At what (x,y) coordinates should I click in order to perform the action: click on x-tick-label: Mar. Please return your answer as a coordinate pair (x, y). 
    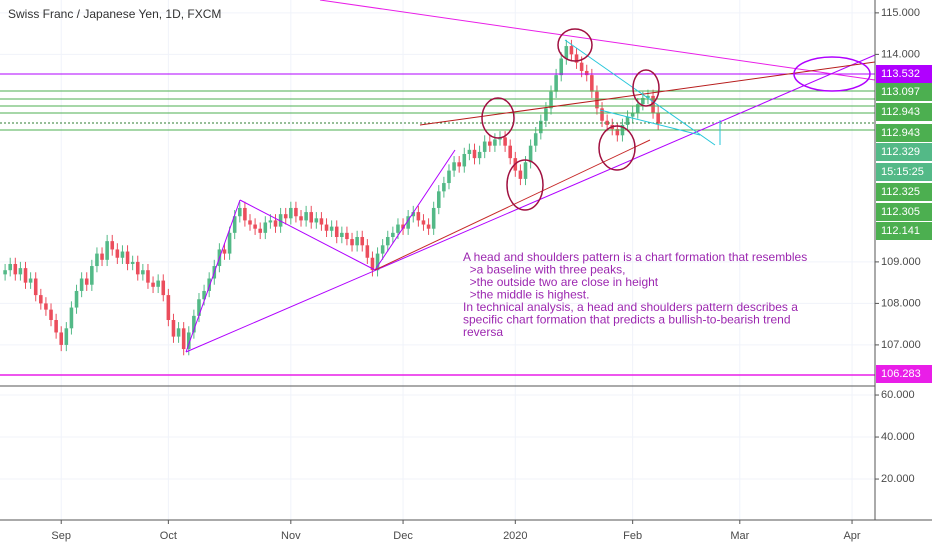
    Looking at the image, I should click on (739, 536).